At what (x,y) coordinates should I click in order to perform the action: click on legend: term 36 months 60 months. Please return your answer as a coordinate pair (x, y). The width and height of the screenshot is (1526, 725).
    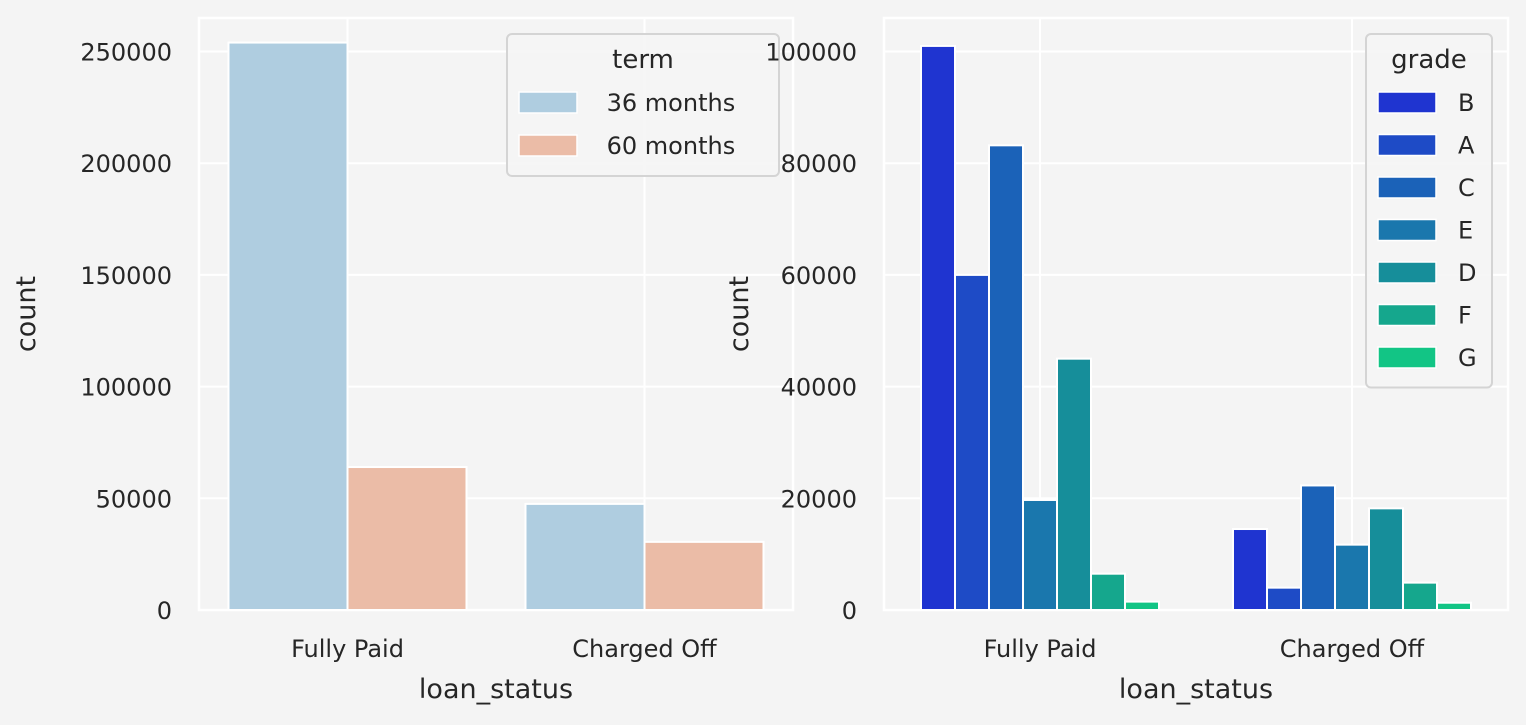
    Looking at the image, I should click on (643, 105).